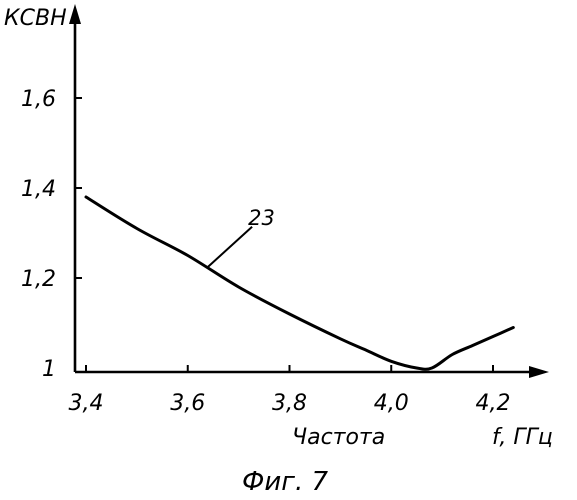 The image size is (577, 500). Describe the element at coordinates (49, 369) in the screenshot. I see `y-tick-label: 1` at that location.